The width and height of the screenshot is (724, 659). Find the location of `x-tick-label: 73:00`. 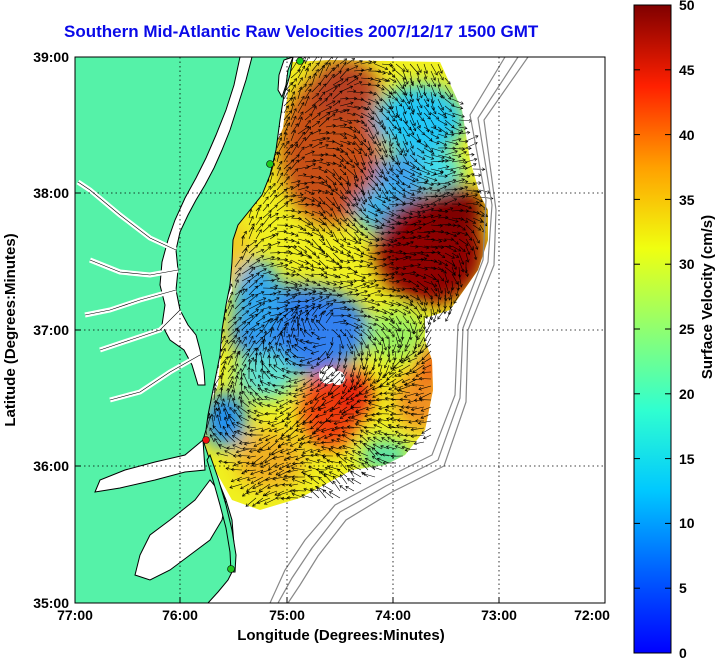

x-tick-label: 73:00 is located at coordinates (499, 615).